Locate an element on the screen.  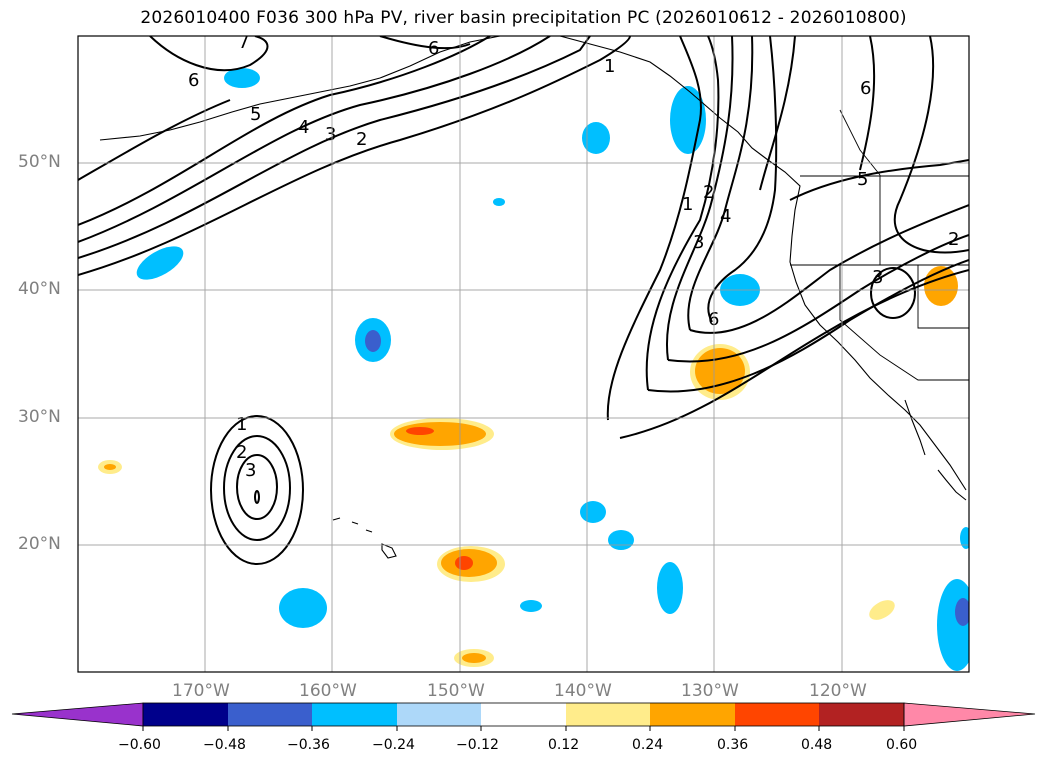
colorbar-tick-label: 0.60 is located at coordinates (902, 745).